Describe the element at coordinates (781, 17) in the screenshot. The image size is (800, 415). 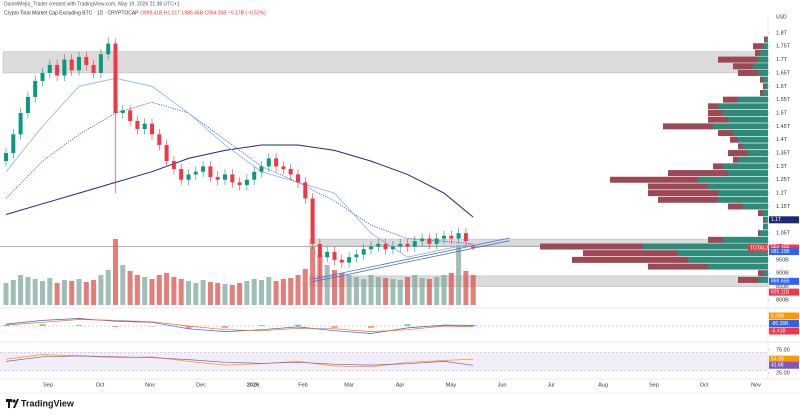
I see `currency: USD` at that location.